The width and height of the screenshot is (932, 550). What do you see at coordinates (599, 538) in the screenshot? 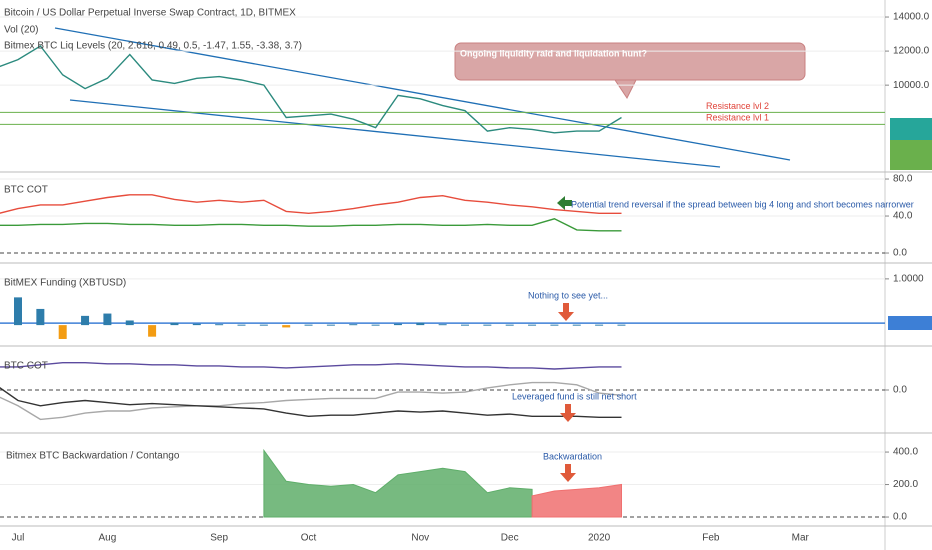
I see `x-tick-label: 2020` at bounding box center [599, 538].